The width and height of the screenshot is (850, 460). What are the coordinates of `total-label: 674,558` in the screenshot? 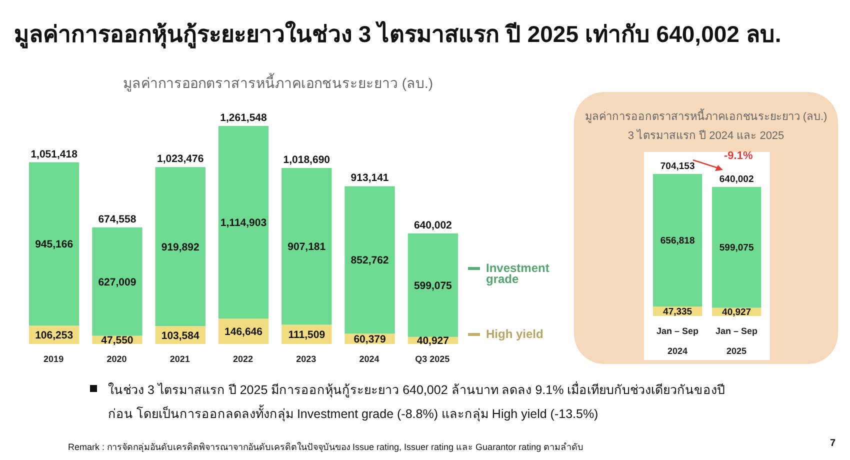 It's located at (117, 219).